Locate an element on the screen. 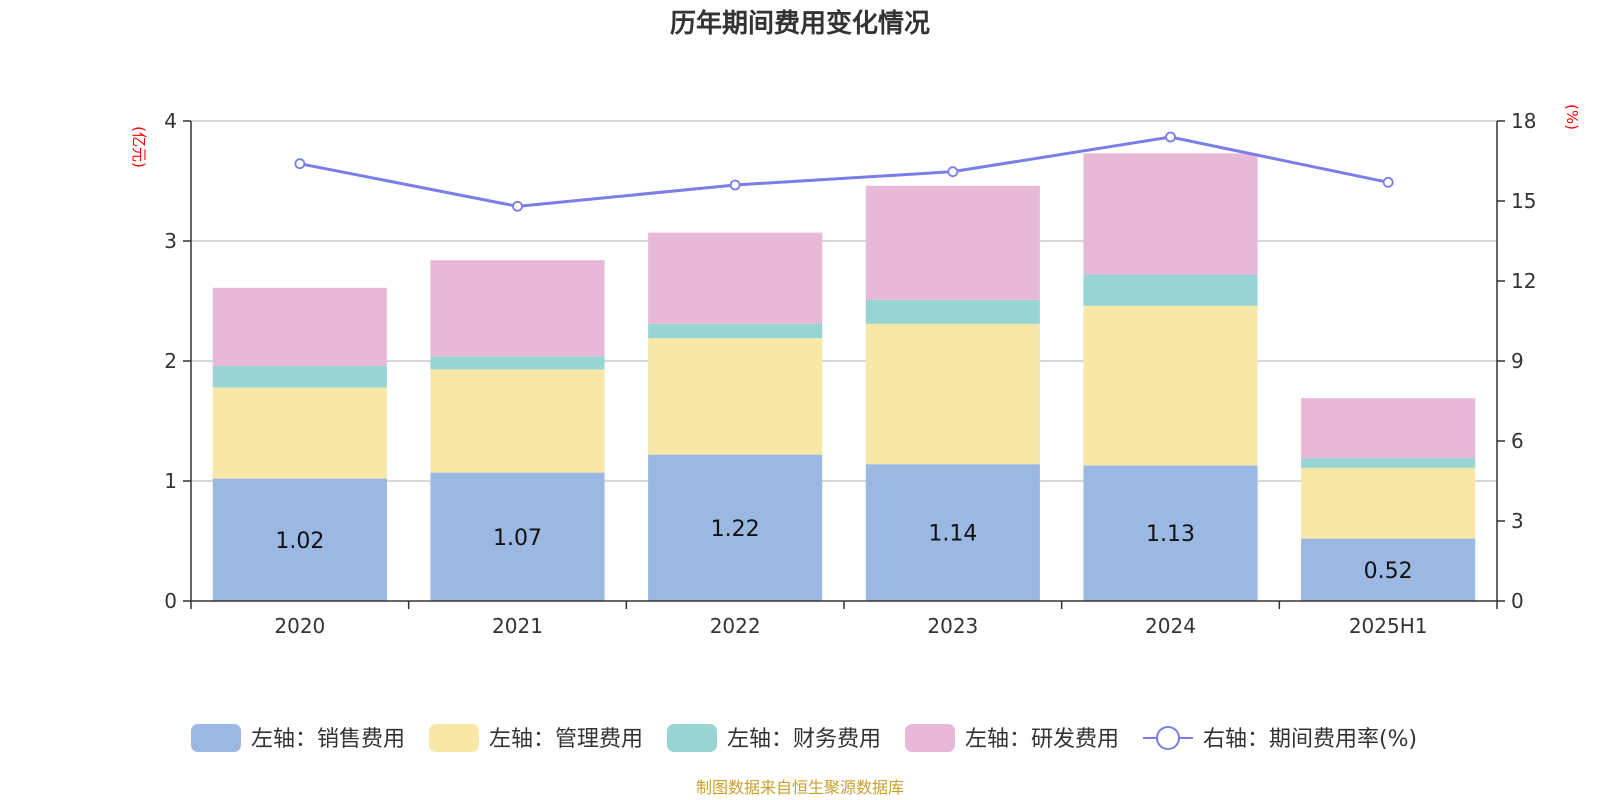  right-axis-tick-label: 9 is located at coordinates (1517, 361).